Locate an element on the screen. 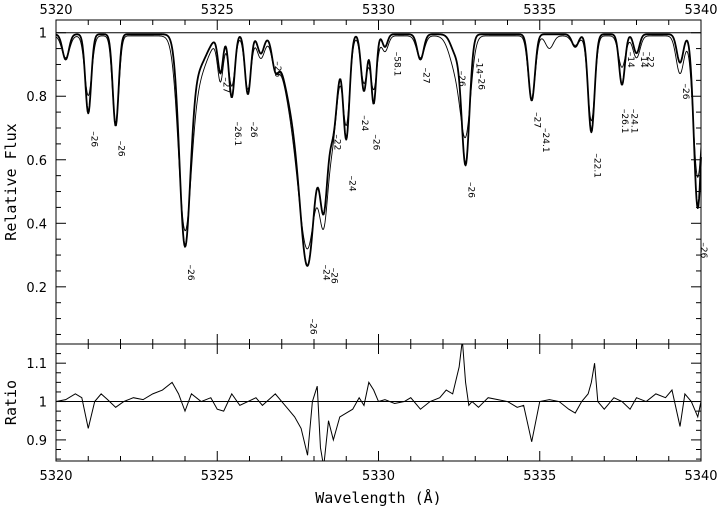 This screenshot has height=510, width=723. flux-axis-label: Relative Flux is located at coordinates (11, 181).